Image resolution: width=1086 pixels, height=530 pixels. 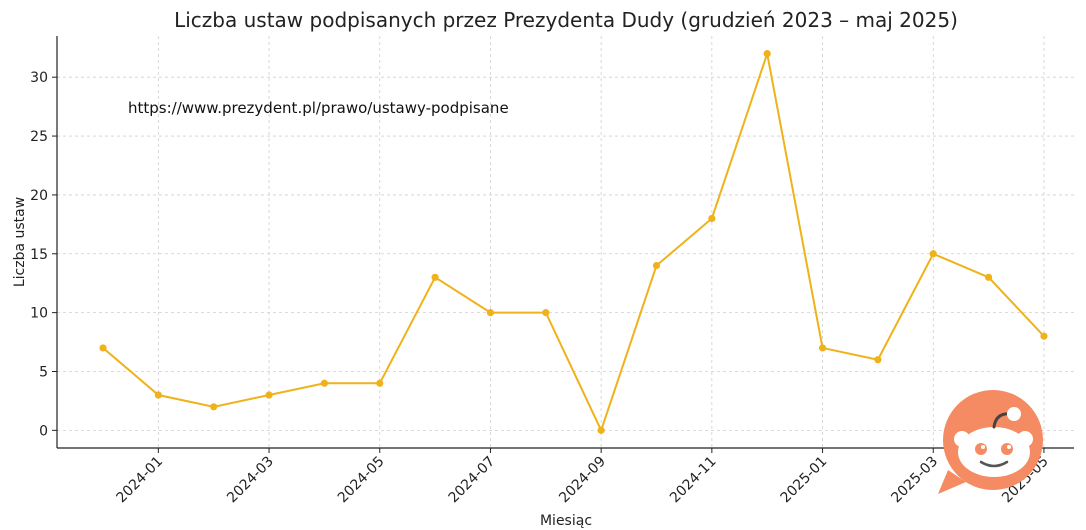 What do you see at coordinates (39, 196) in the screenshot?
I see `y-tick-label: 20` at bounding box center [39, 196].